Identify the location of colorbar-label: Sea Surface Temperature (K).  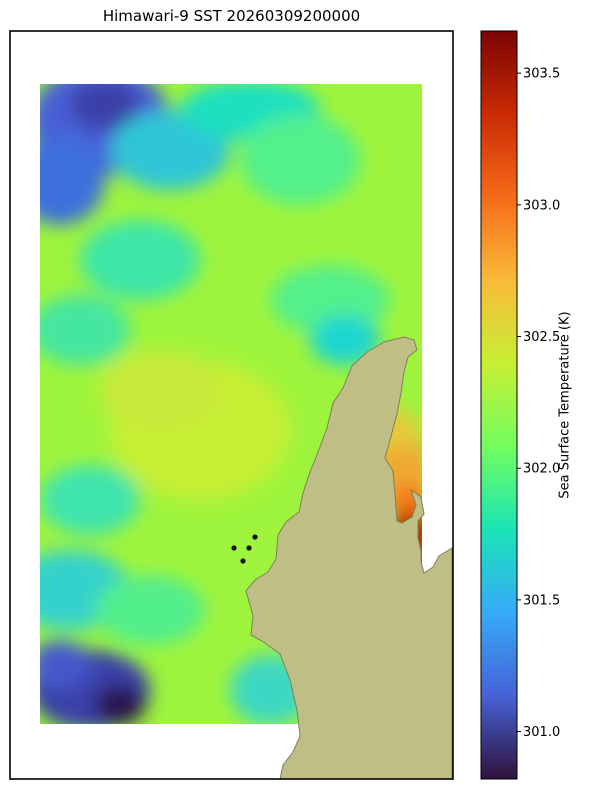
(565, 405).